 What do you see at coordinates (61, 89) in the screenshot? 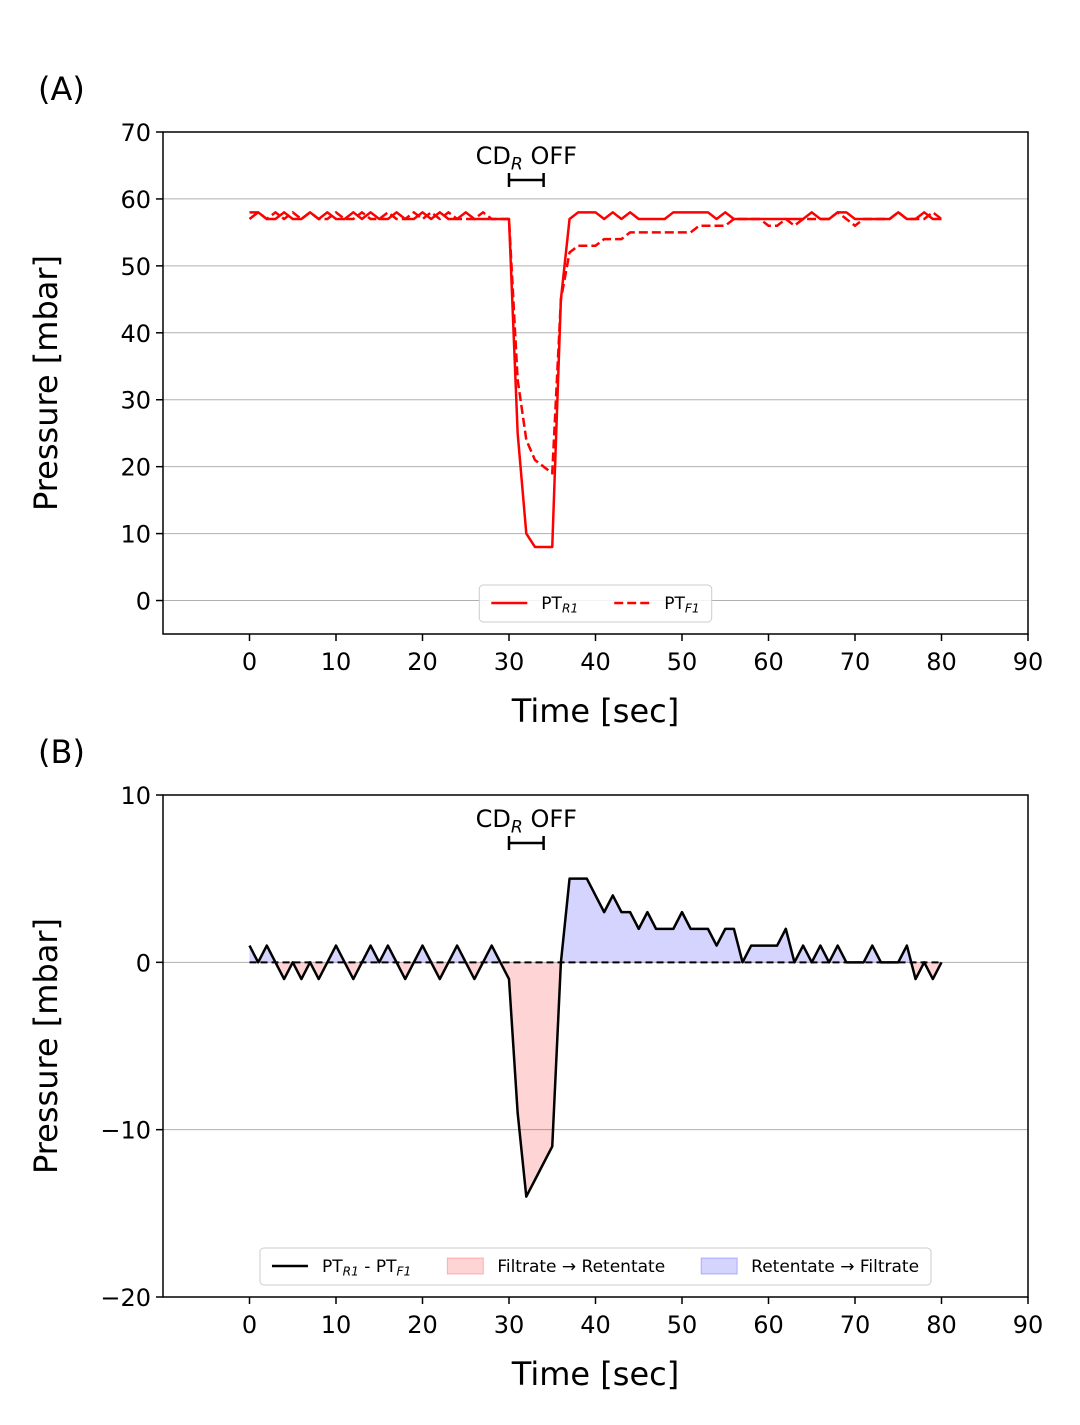
I see `panel-label: (A)` at bounding box center [61, 89].